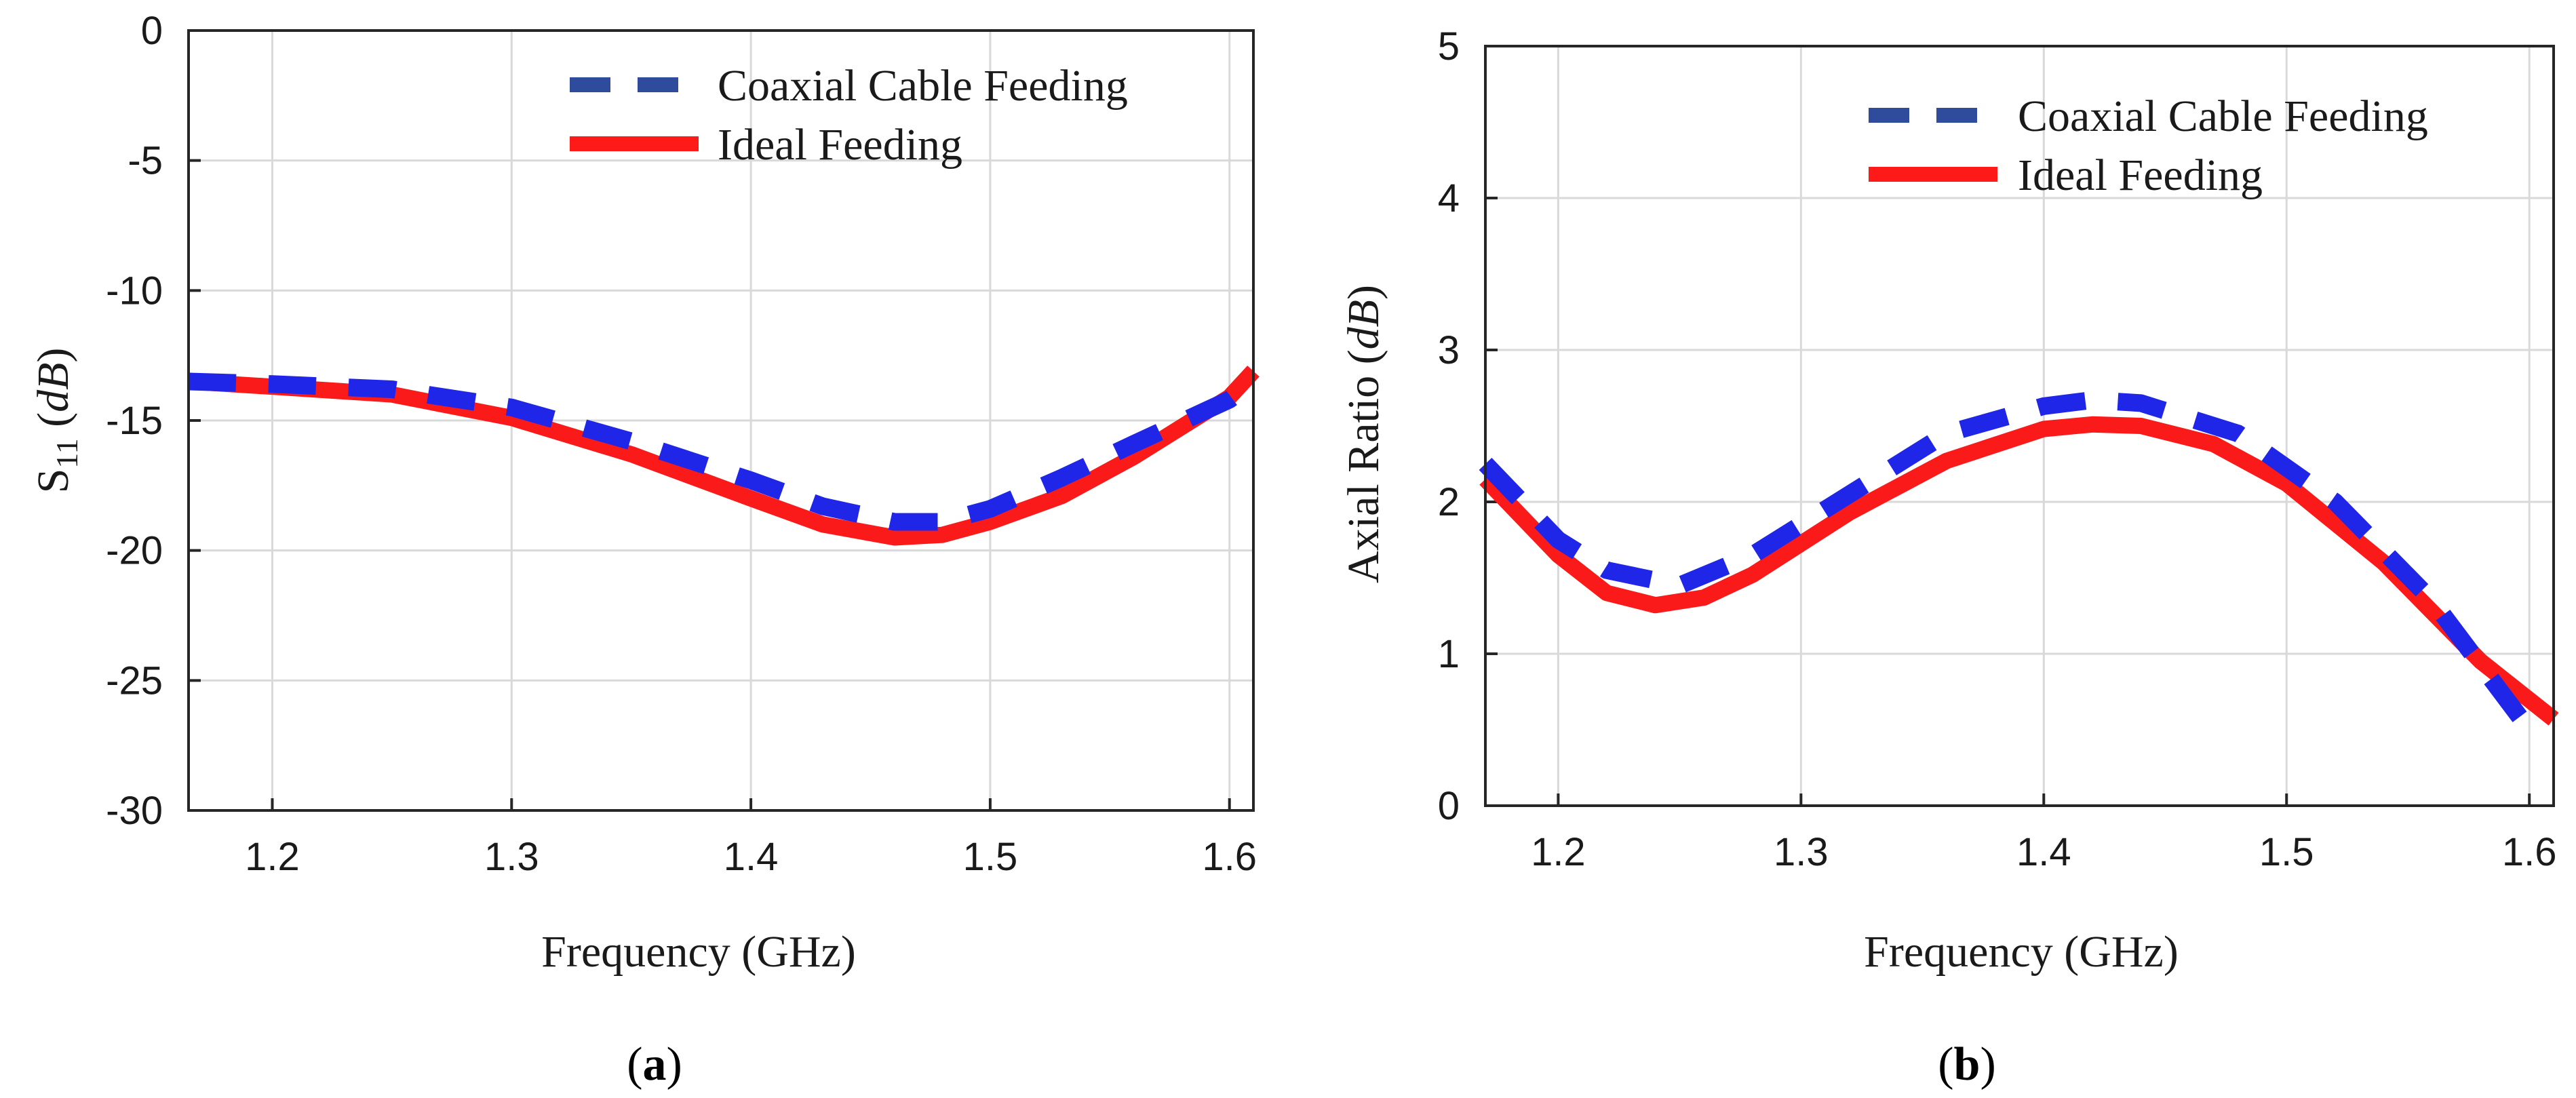 The height and width of the screenshot is (1098, 2576). I want to click on y-axis-label-main-a: S, so click(53, 481).